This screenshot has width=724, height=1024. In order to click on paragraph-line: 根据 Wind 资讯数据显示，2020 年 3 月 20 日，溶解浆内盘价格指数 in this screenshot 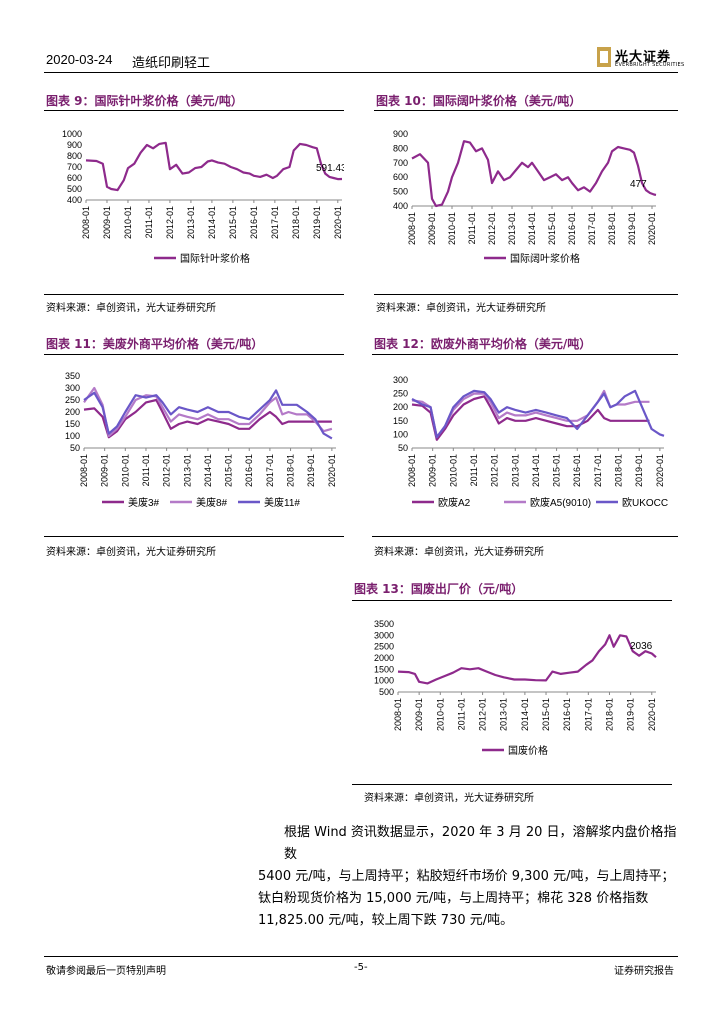, I will do `click(480, 843)`.